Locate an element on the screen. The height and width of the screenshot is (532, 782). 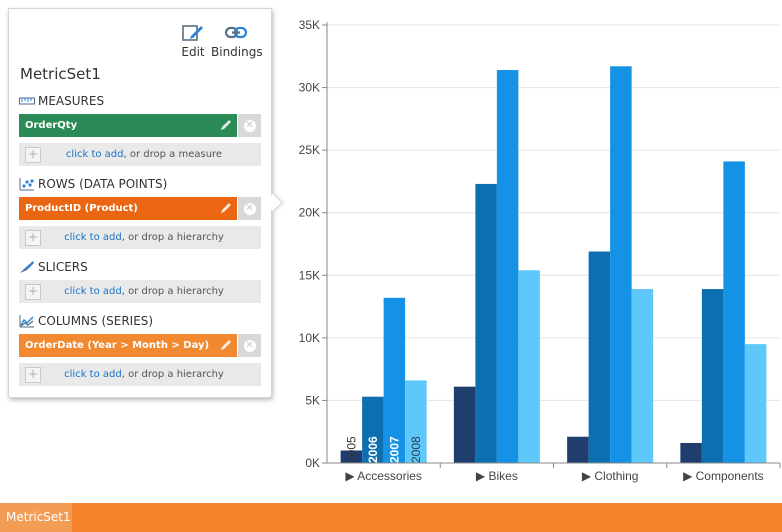
bindings-label: Bindings is located at coordinates (237, 52).